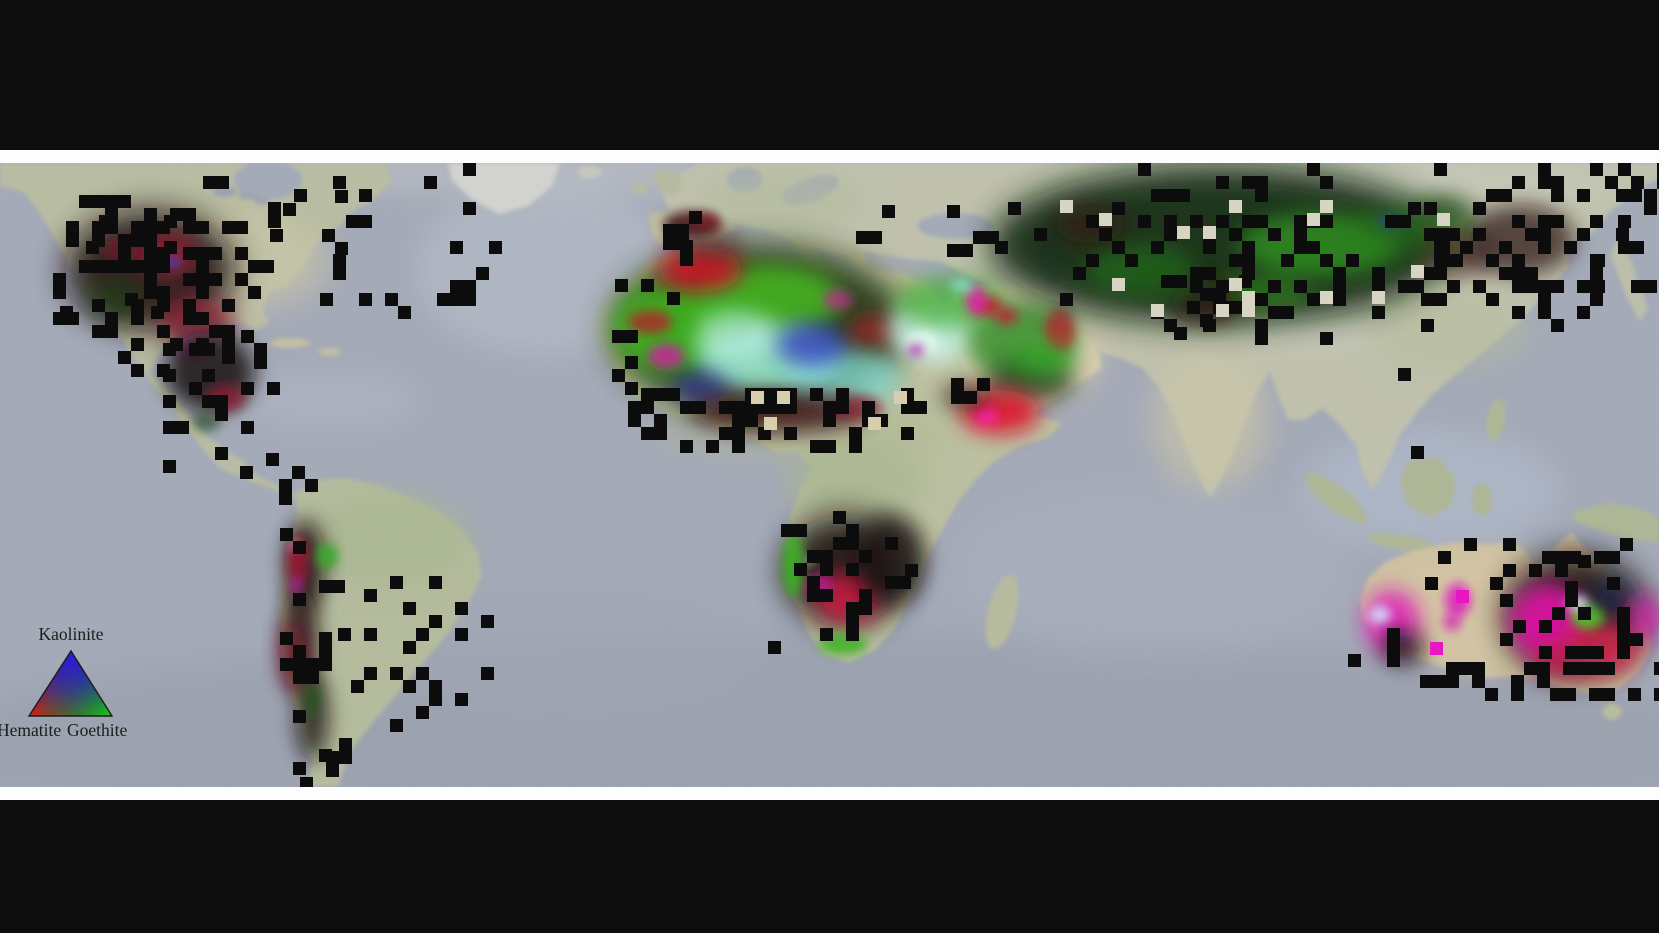  What do you see at coordinates (70, 683) in the screenshot?
I see `ternary-color-triangle` at bounding box center [70, 683].